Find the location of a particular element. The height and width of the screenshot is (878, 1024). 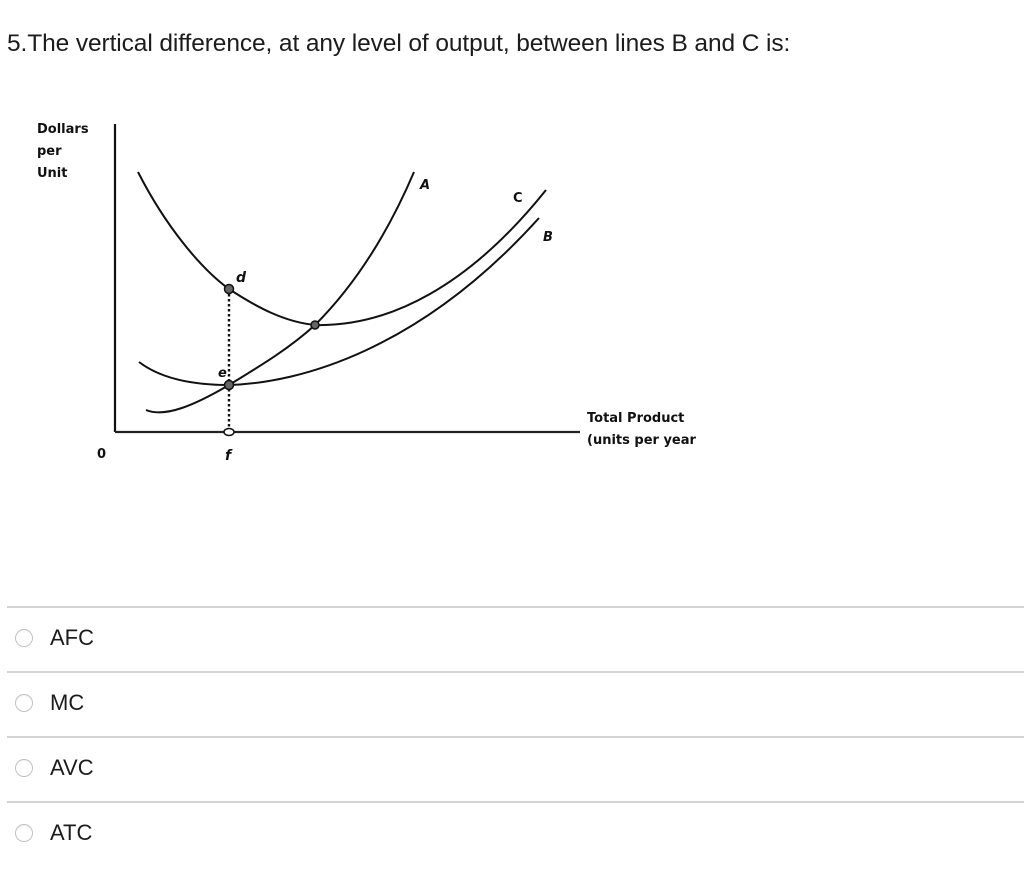

radio-button-atc is located at coordinates (24, 833).